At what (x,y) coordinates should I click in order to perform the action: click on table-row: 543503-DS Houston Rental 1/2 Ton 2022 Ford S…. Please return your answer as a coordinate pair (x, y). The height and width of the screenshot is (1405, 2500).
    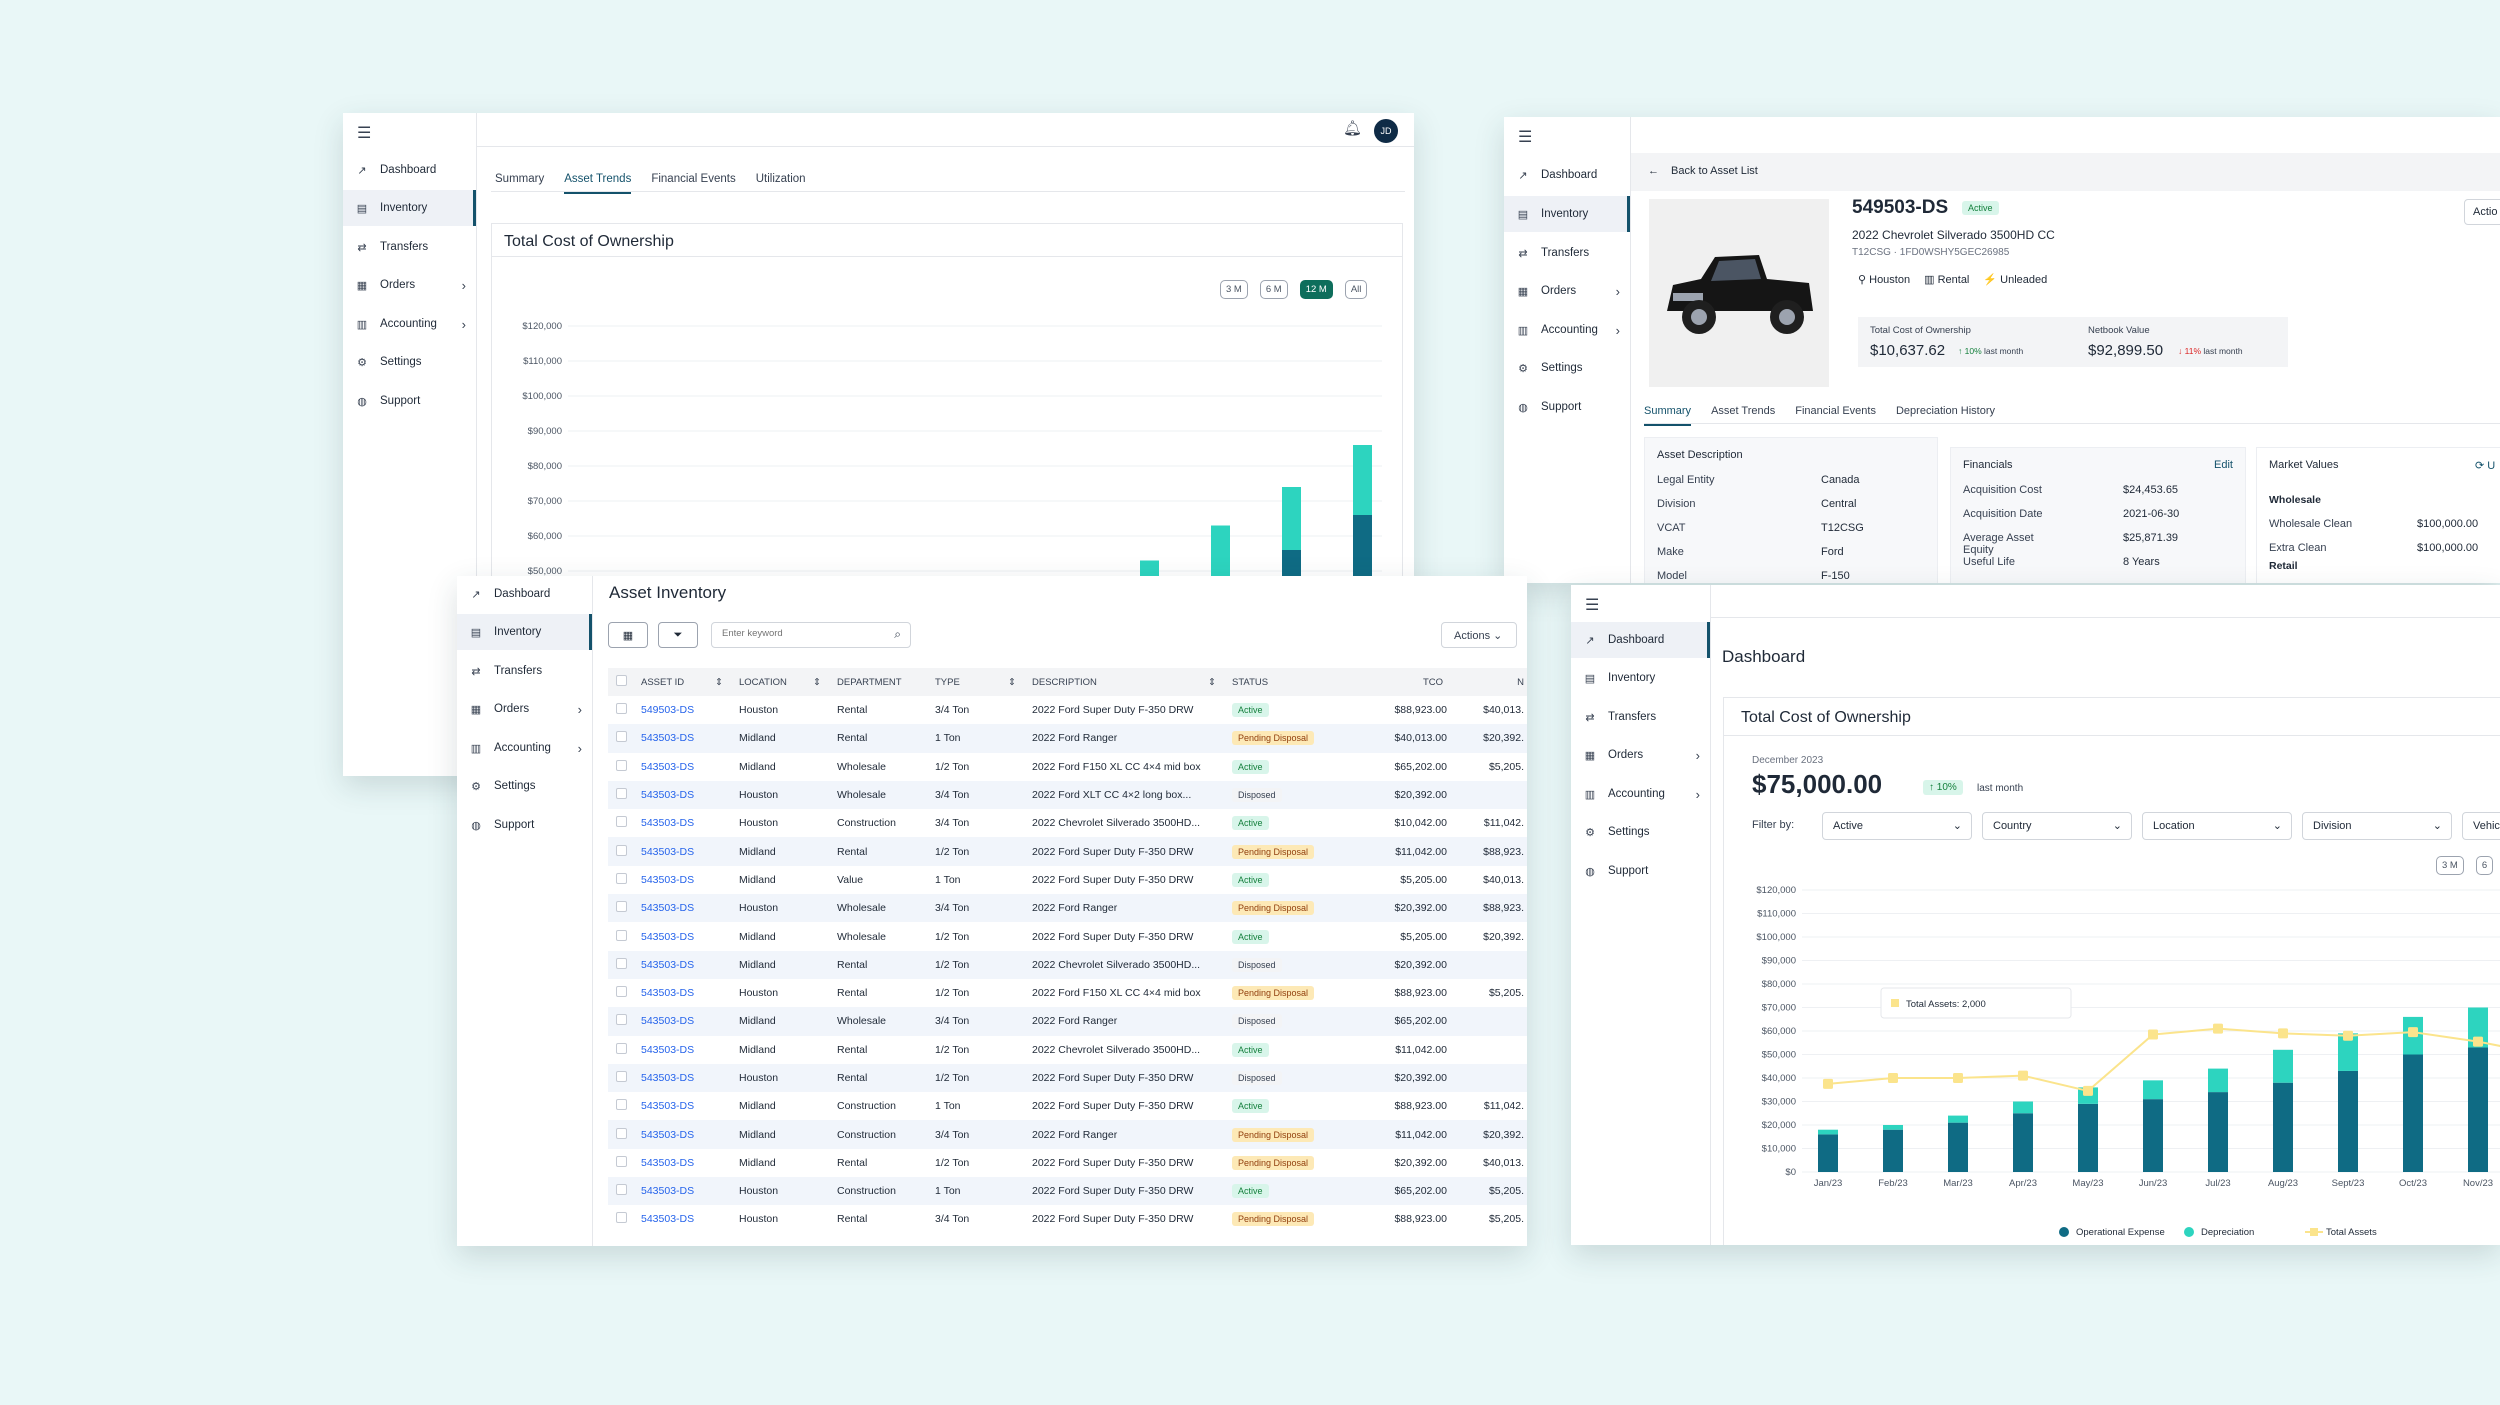
    Looking at the image, I should click on (1067, 1078).